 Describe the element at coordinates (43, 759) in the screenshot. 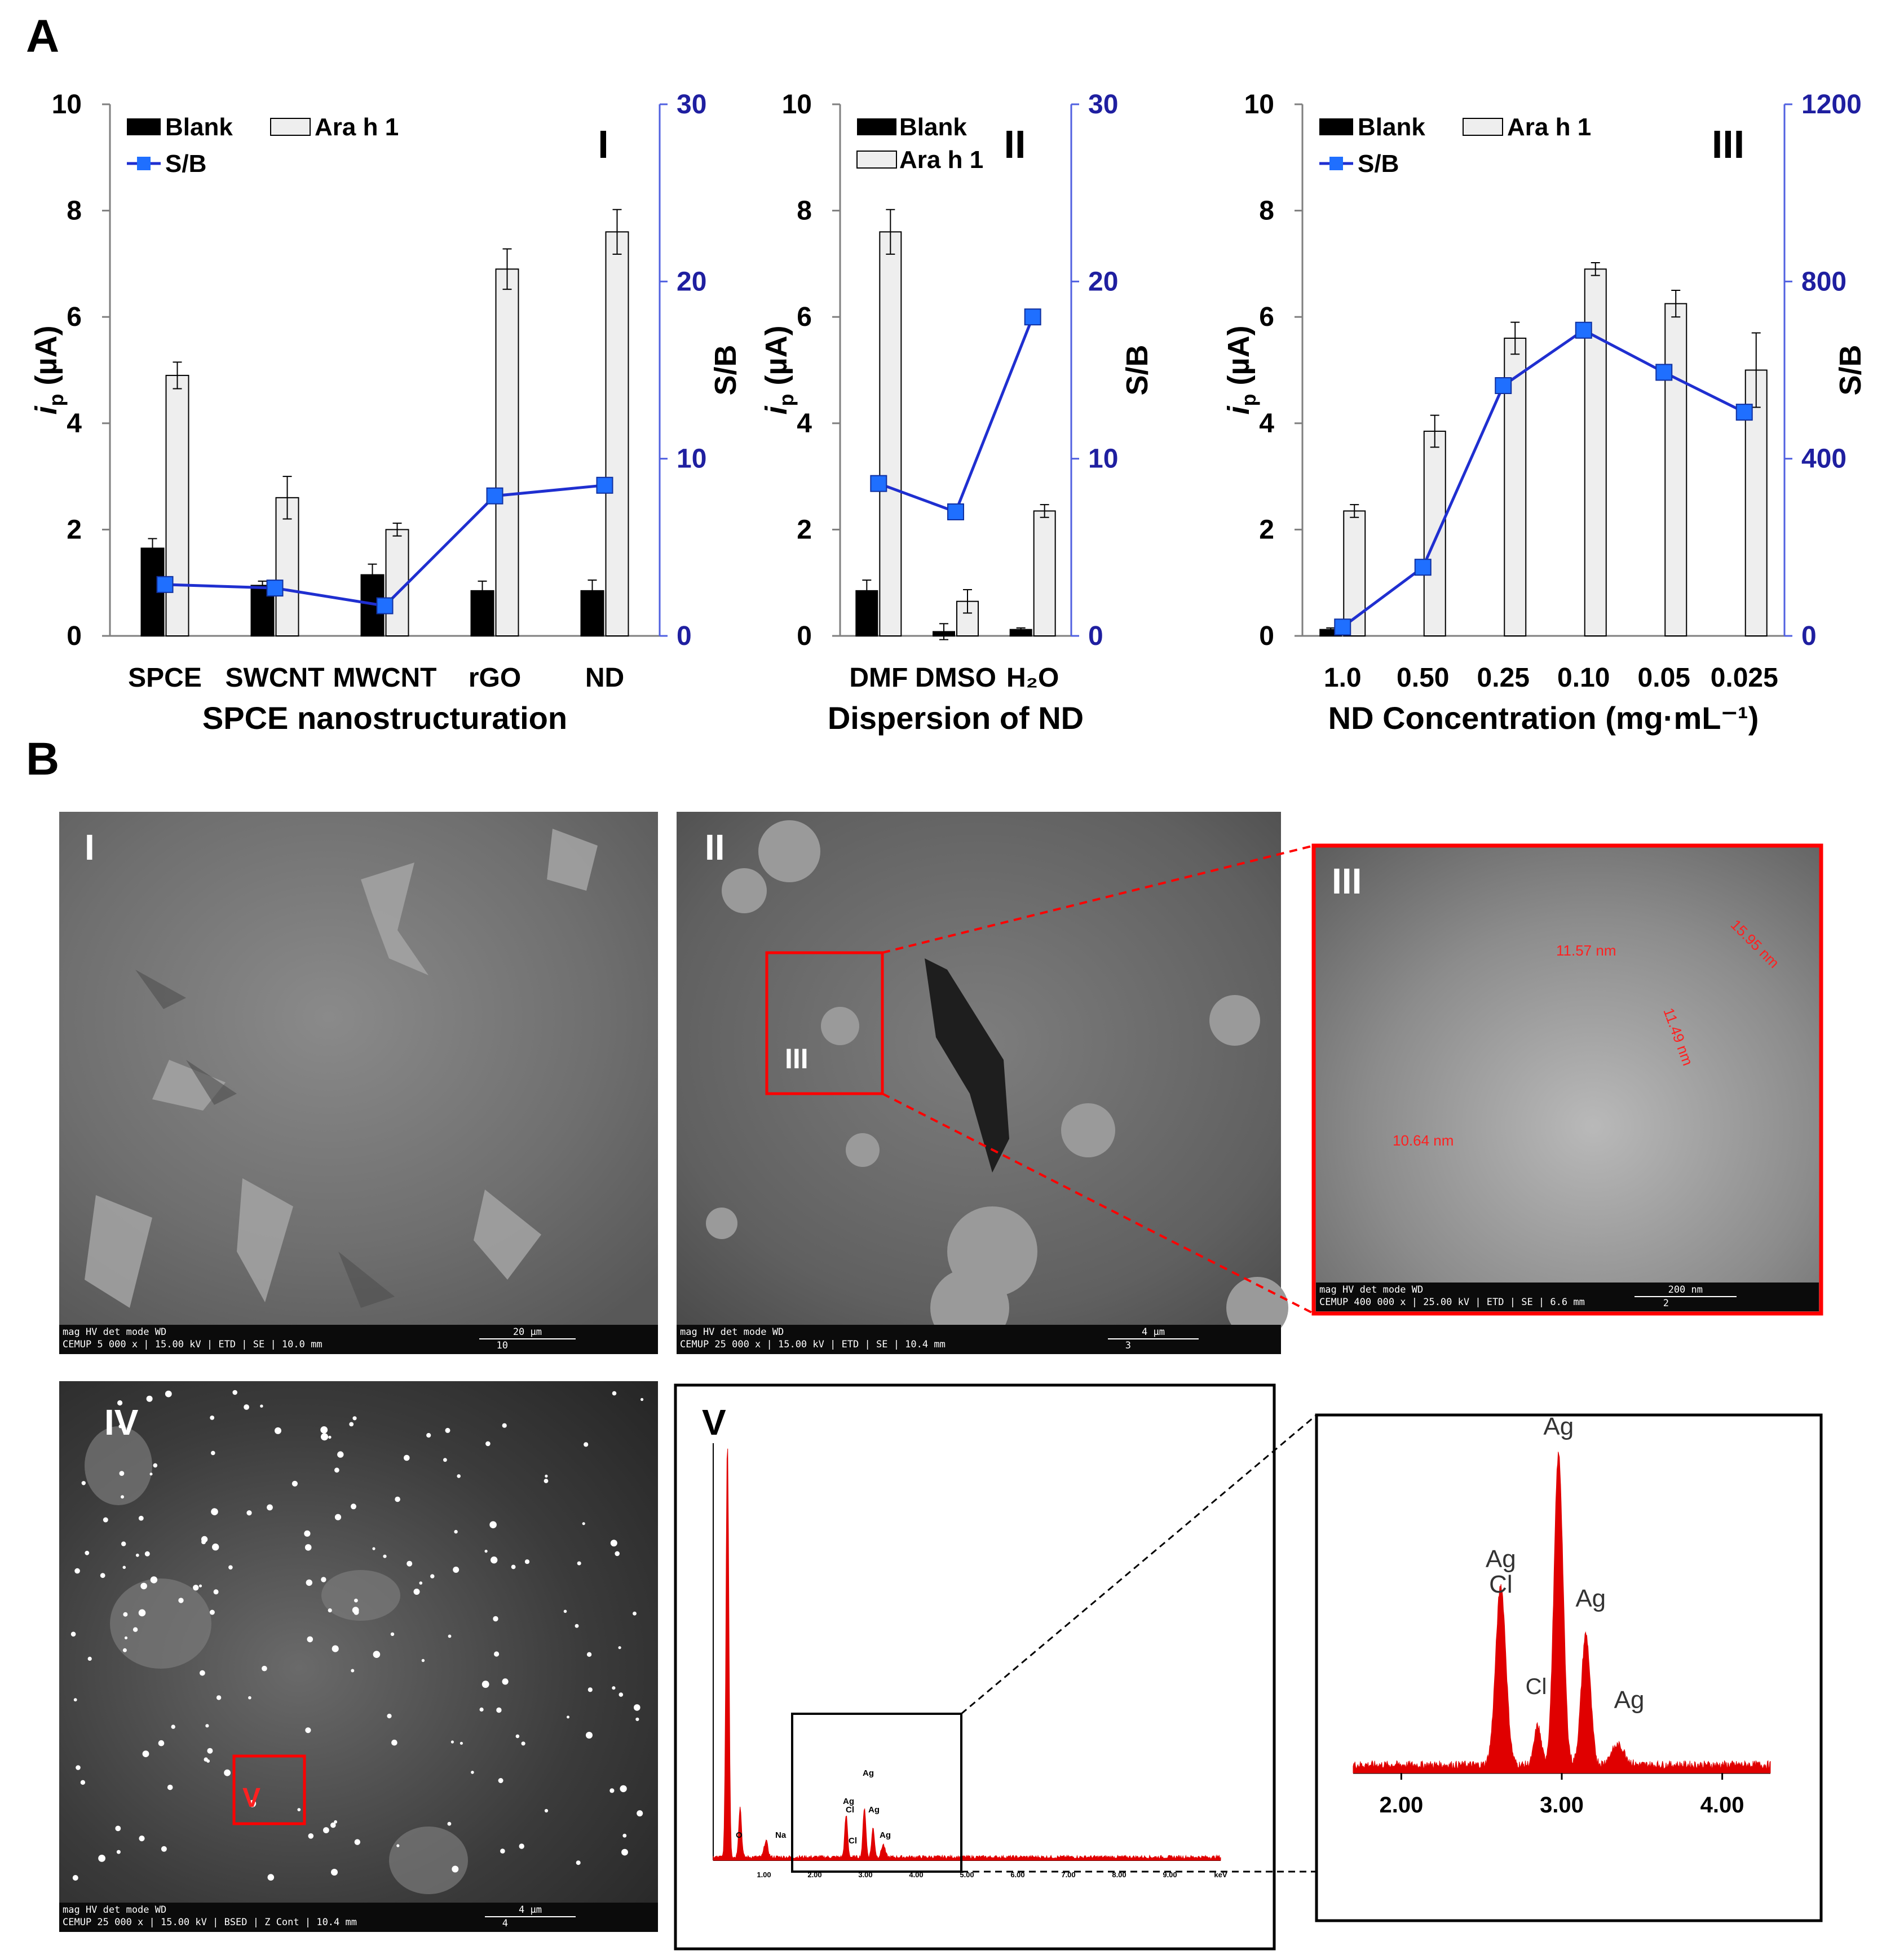

I see `panel-label-b: B` at that location.